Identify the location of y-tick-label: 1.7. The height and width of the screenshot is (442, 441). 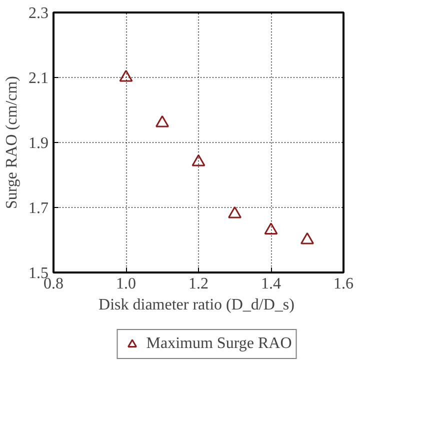
(38, 208).